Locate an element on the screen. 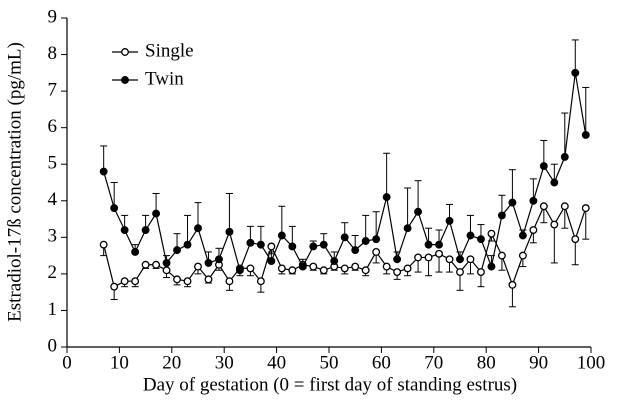 This screenshot has height=402, width=625. y-tick-label: 1 is located at coordinates (53, 309).